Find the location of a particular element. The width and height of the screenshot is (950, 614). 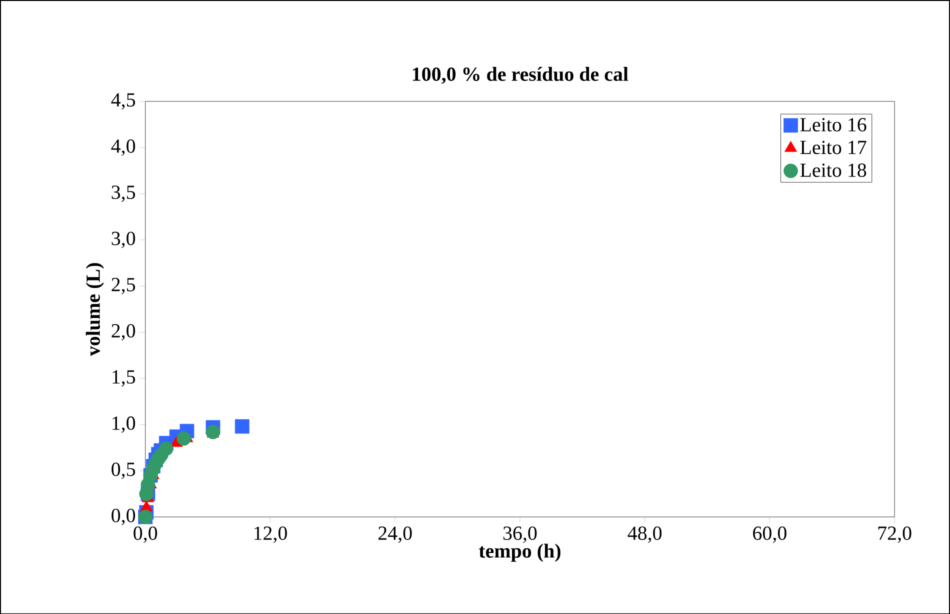

legend-label: Leito 16 is located at coordinates (833, 125).